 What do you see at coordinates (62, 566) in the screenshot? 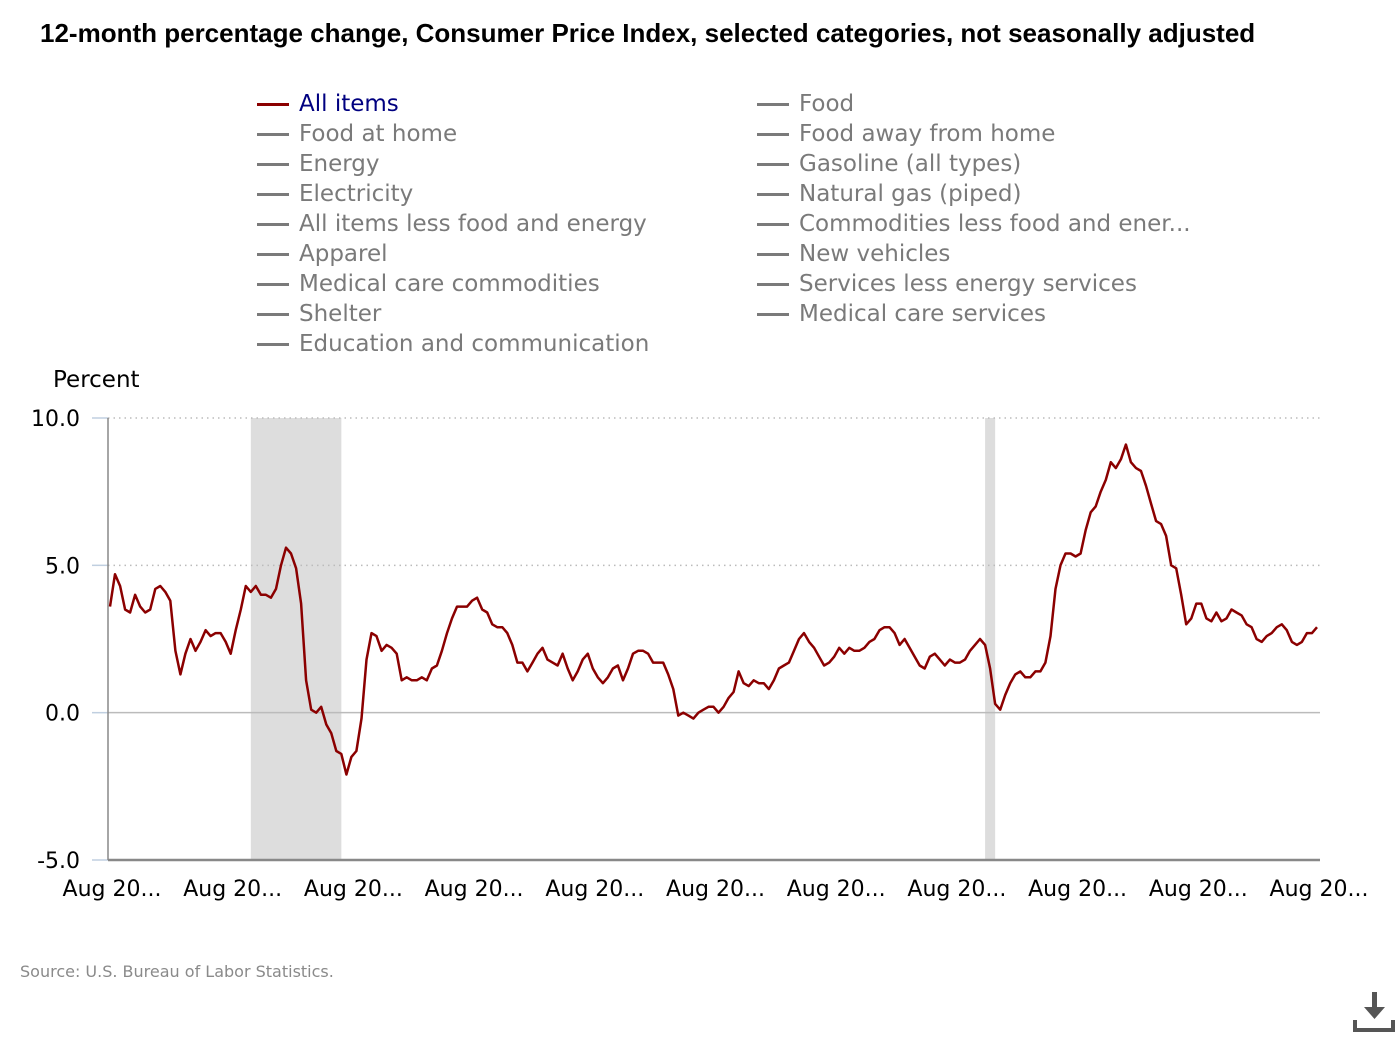
I see `y-tick-label: 5.0` at bounding box center [62, 566].